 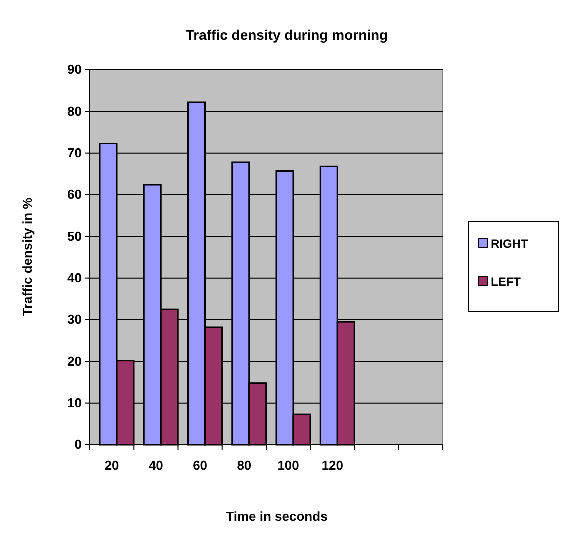 I want to click on x-tick-label: 80, so click(x=244, y=465).